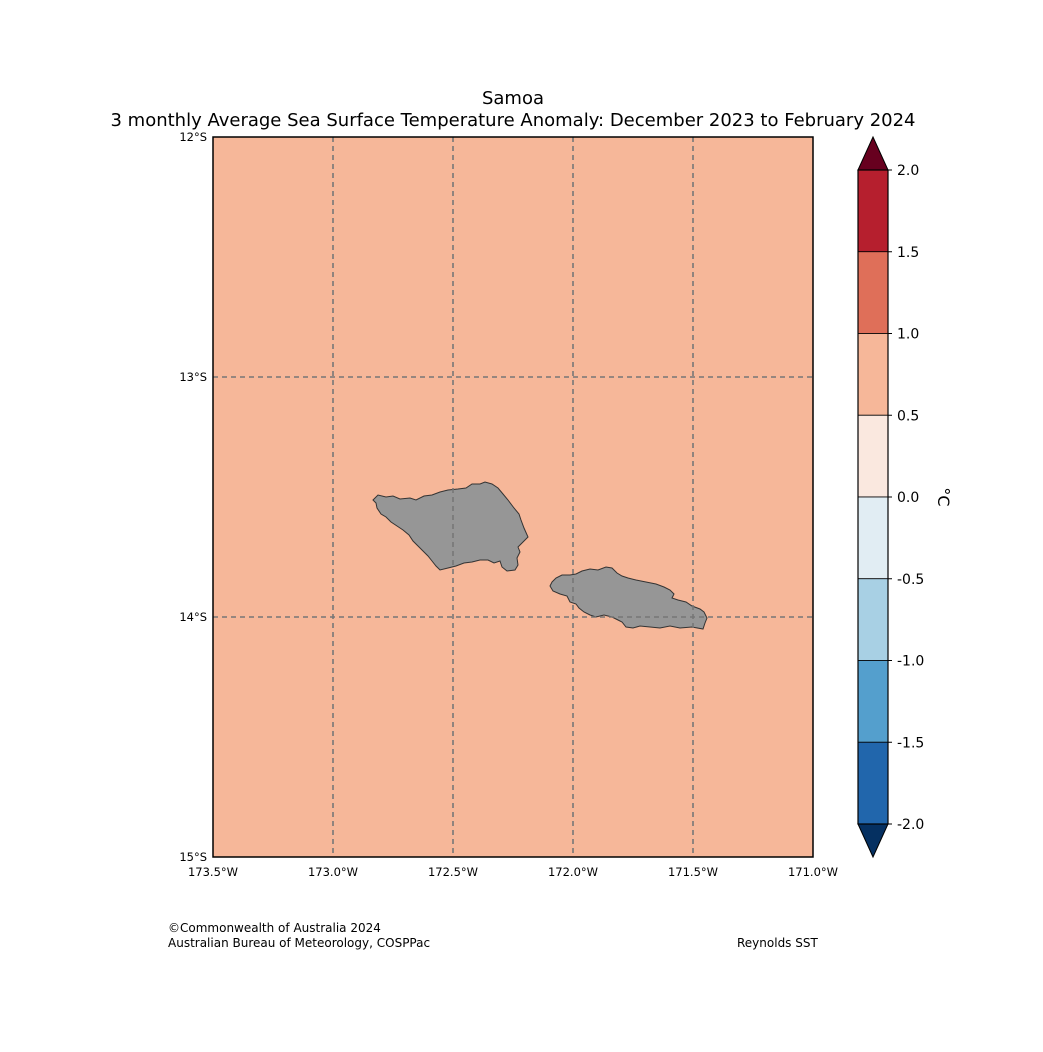 The image size is (1043, 1052). What do you see at coordinates (910, 743) in the screenshot?
I see `colorbar-tick-label: -1.5` at bounding box center [910, 743].